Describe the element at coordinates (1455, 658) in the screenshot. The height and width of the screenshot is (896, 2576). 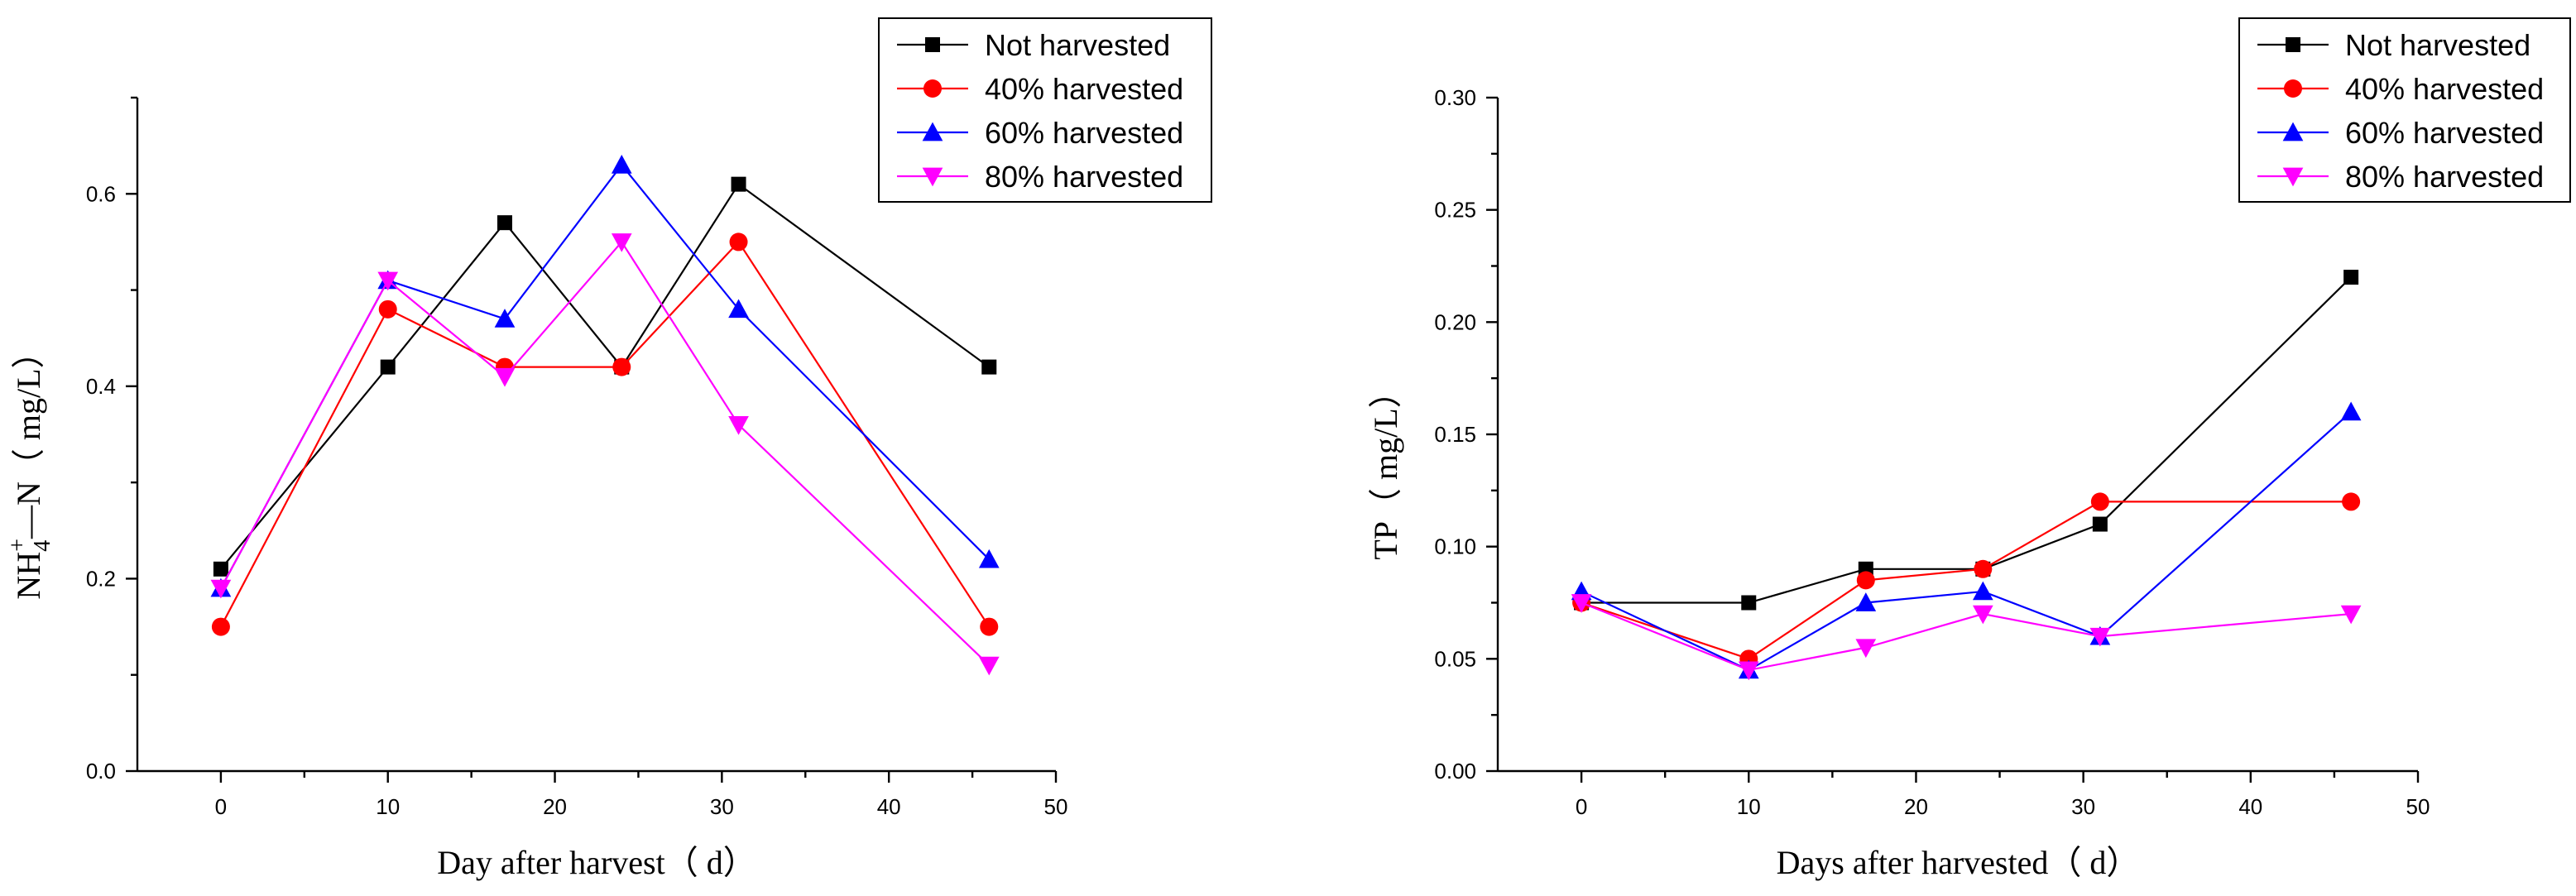
I see `y-tick-label: 0.05` at that location.